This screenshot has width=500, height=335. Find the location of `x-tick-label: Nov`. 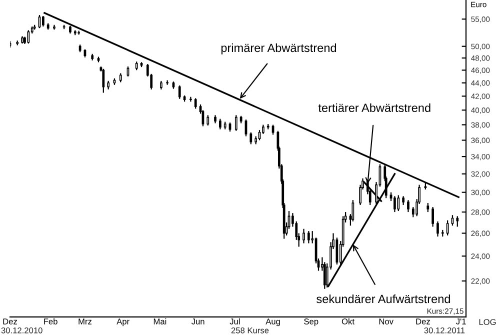

x-tick-label: Nov is located at coordinates (386, 321).